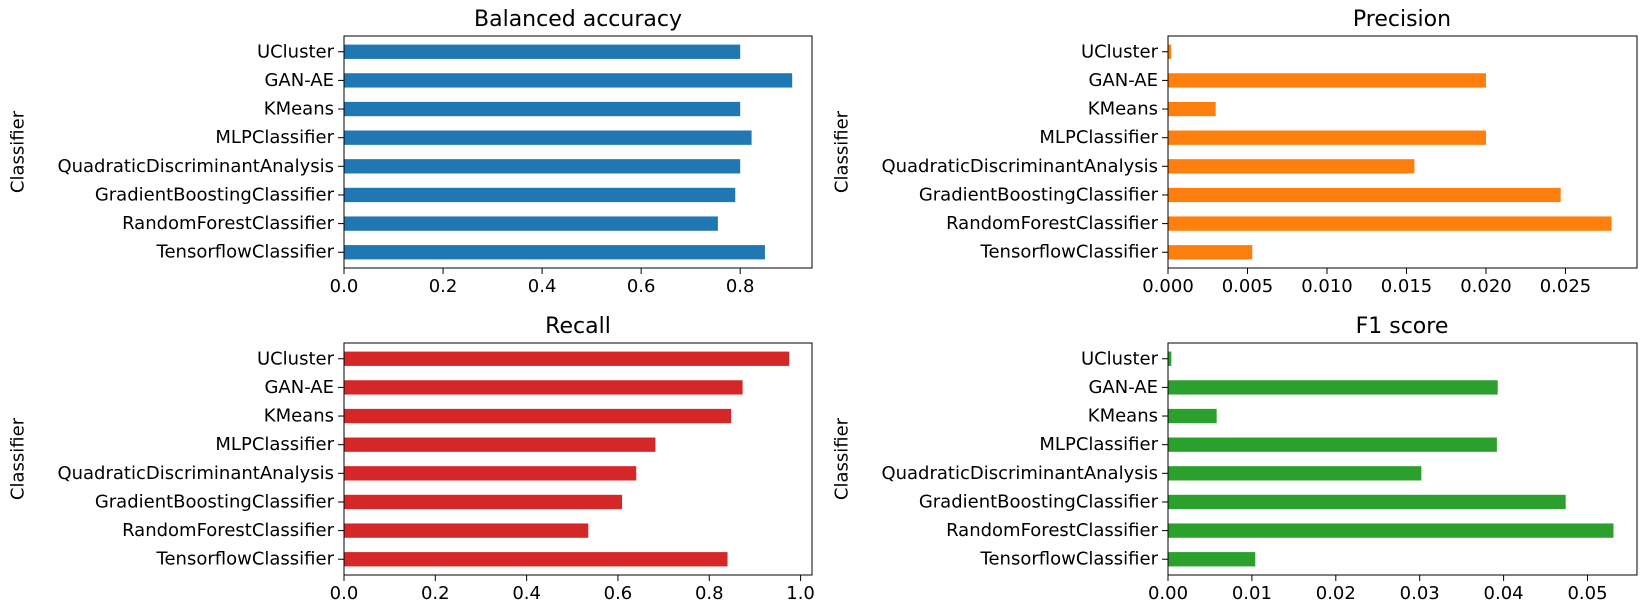  Describe the element at coordinates (1587, 593) in the screenshot. I see `f1-score-x-tick-label-5: 0.05` at that location.